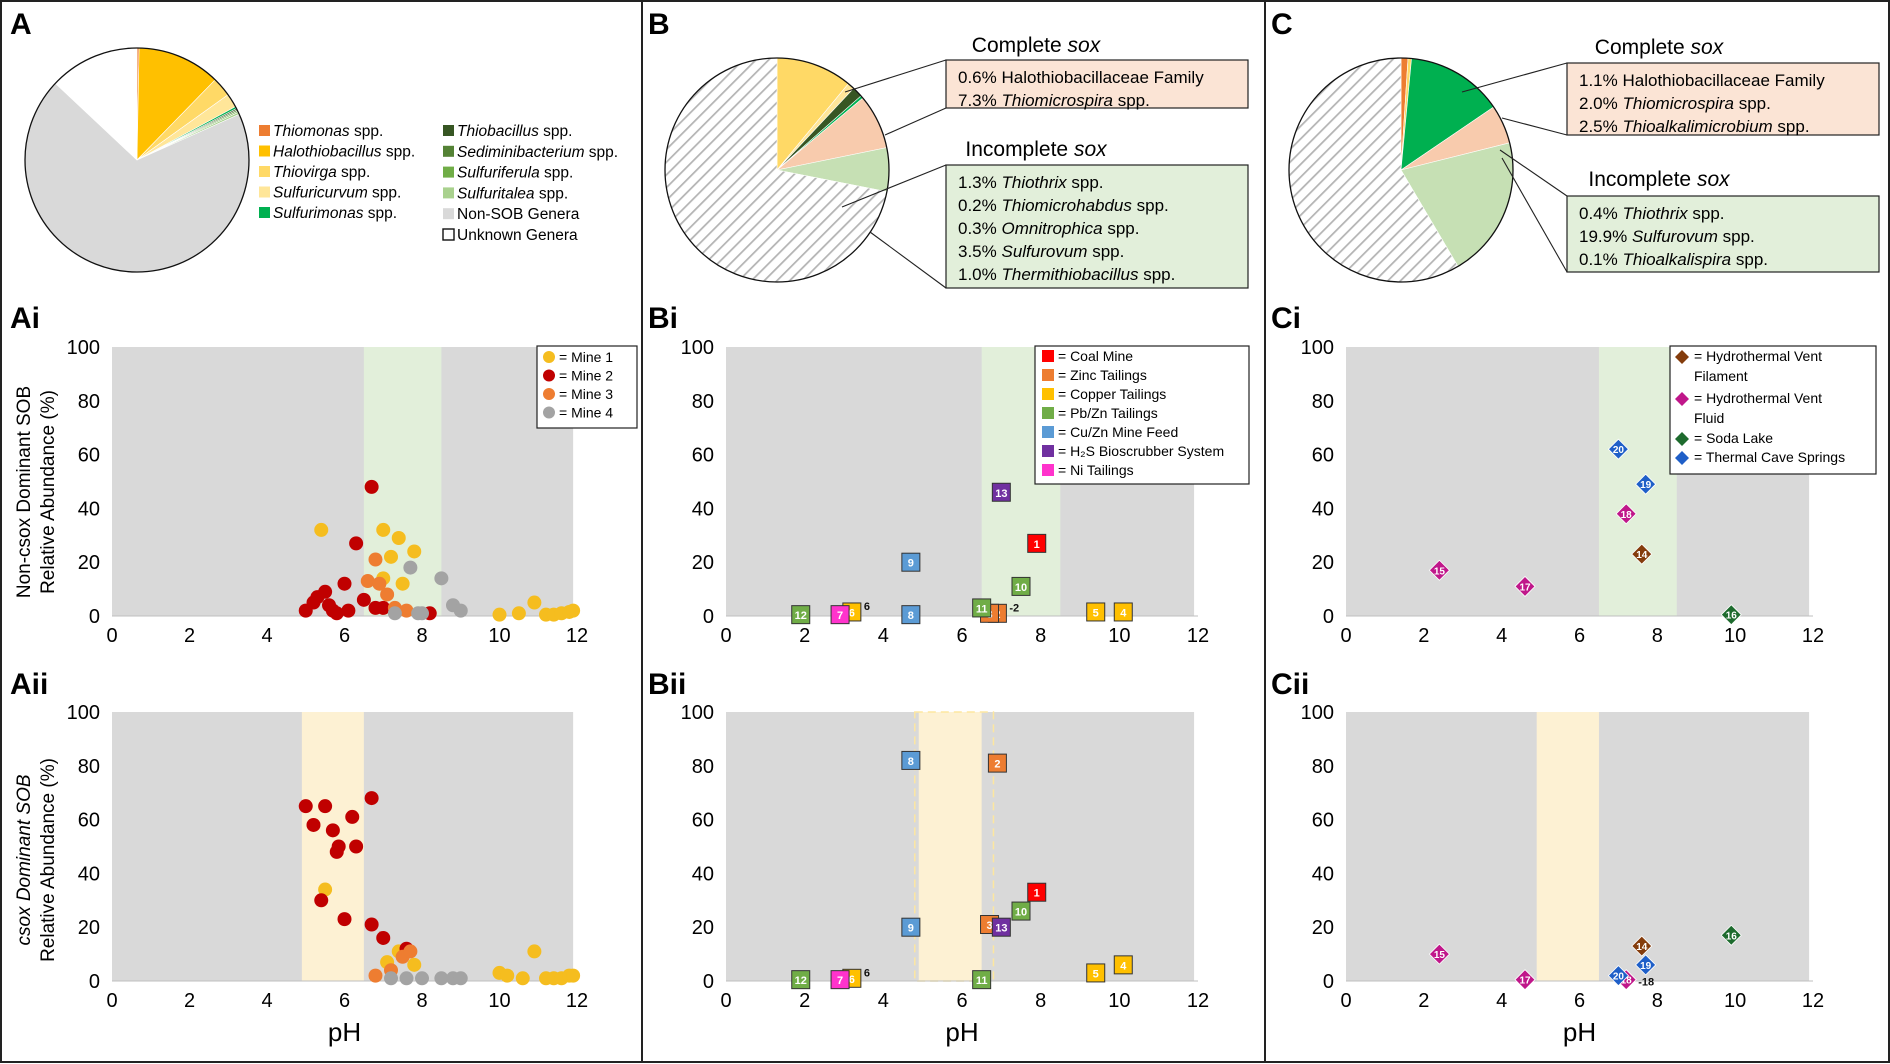 This screenshot has height=1064, width=1890. What do you see at coordinates (1142, 415) in the screenshot?
I see `legend-box-Bi` at bounding box center [1142, 415].